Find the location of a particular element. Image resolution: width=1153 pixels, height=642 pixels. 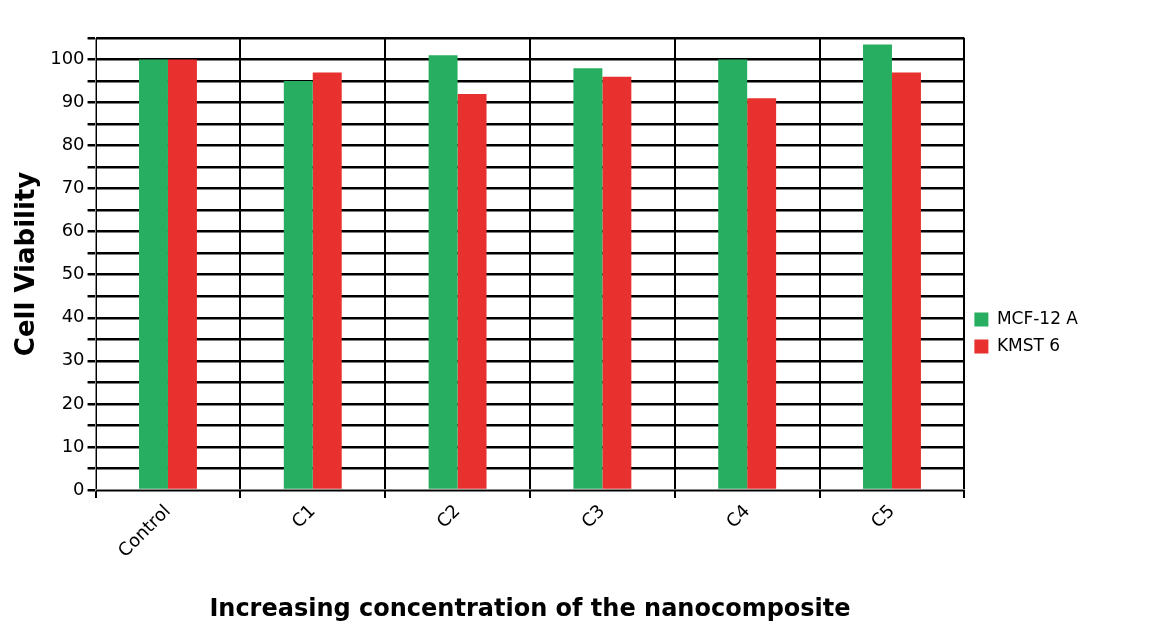

x-axis-title: Increasing concentration of the nanocomposite is located at coordinates (530, 607).